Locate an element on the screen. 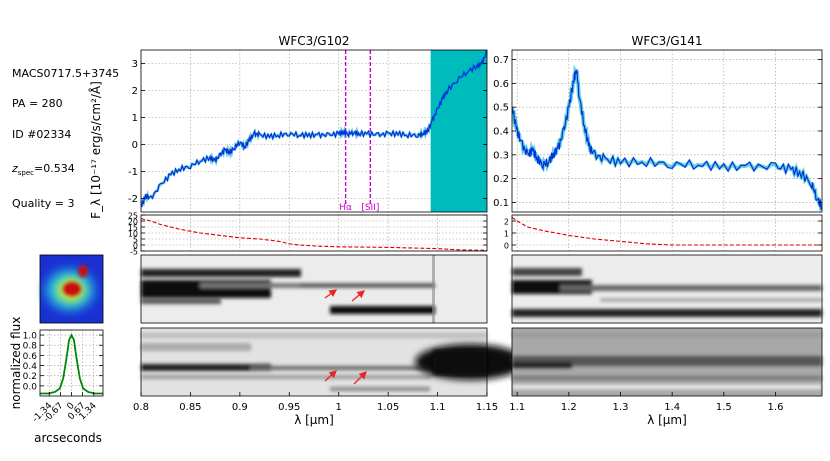  g102-xtick-7: 1.15 is located at coordinates (487, 407).